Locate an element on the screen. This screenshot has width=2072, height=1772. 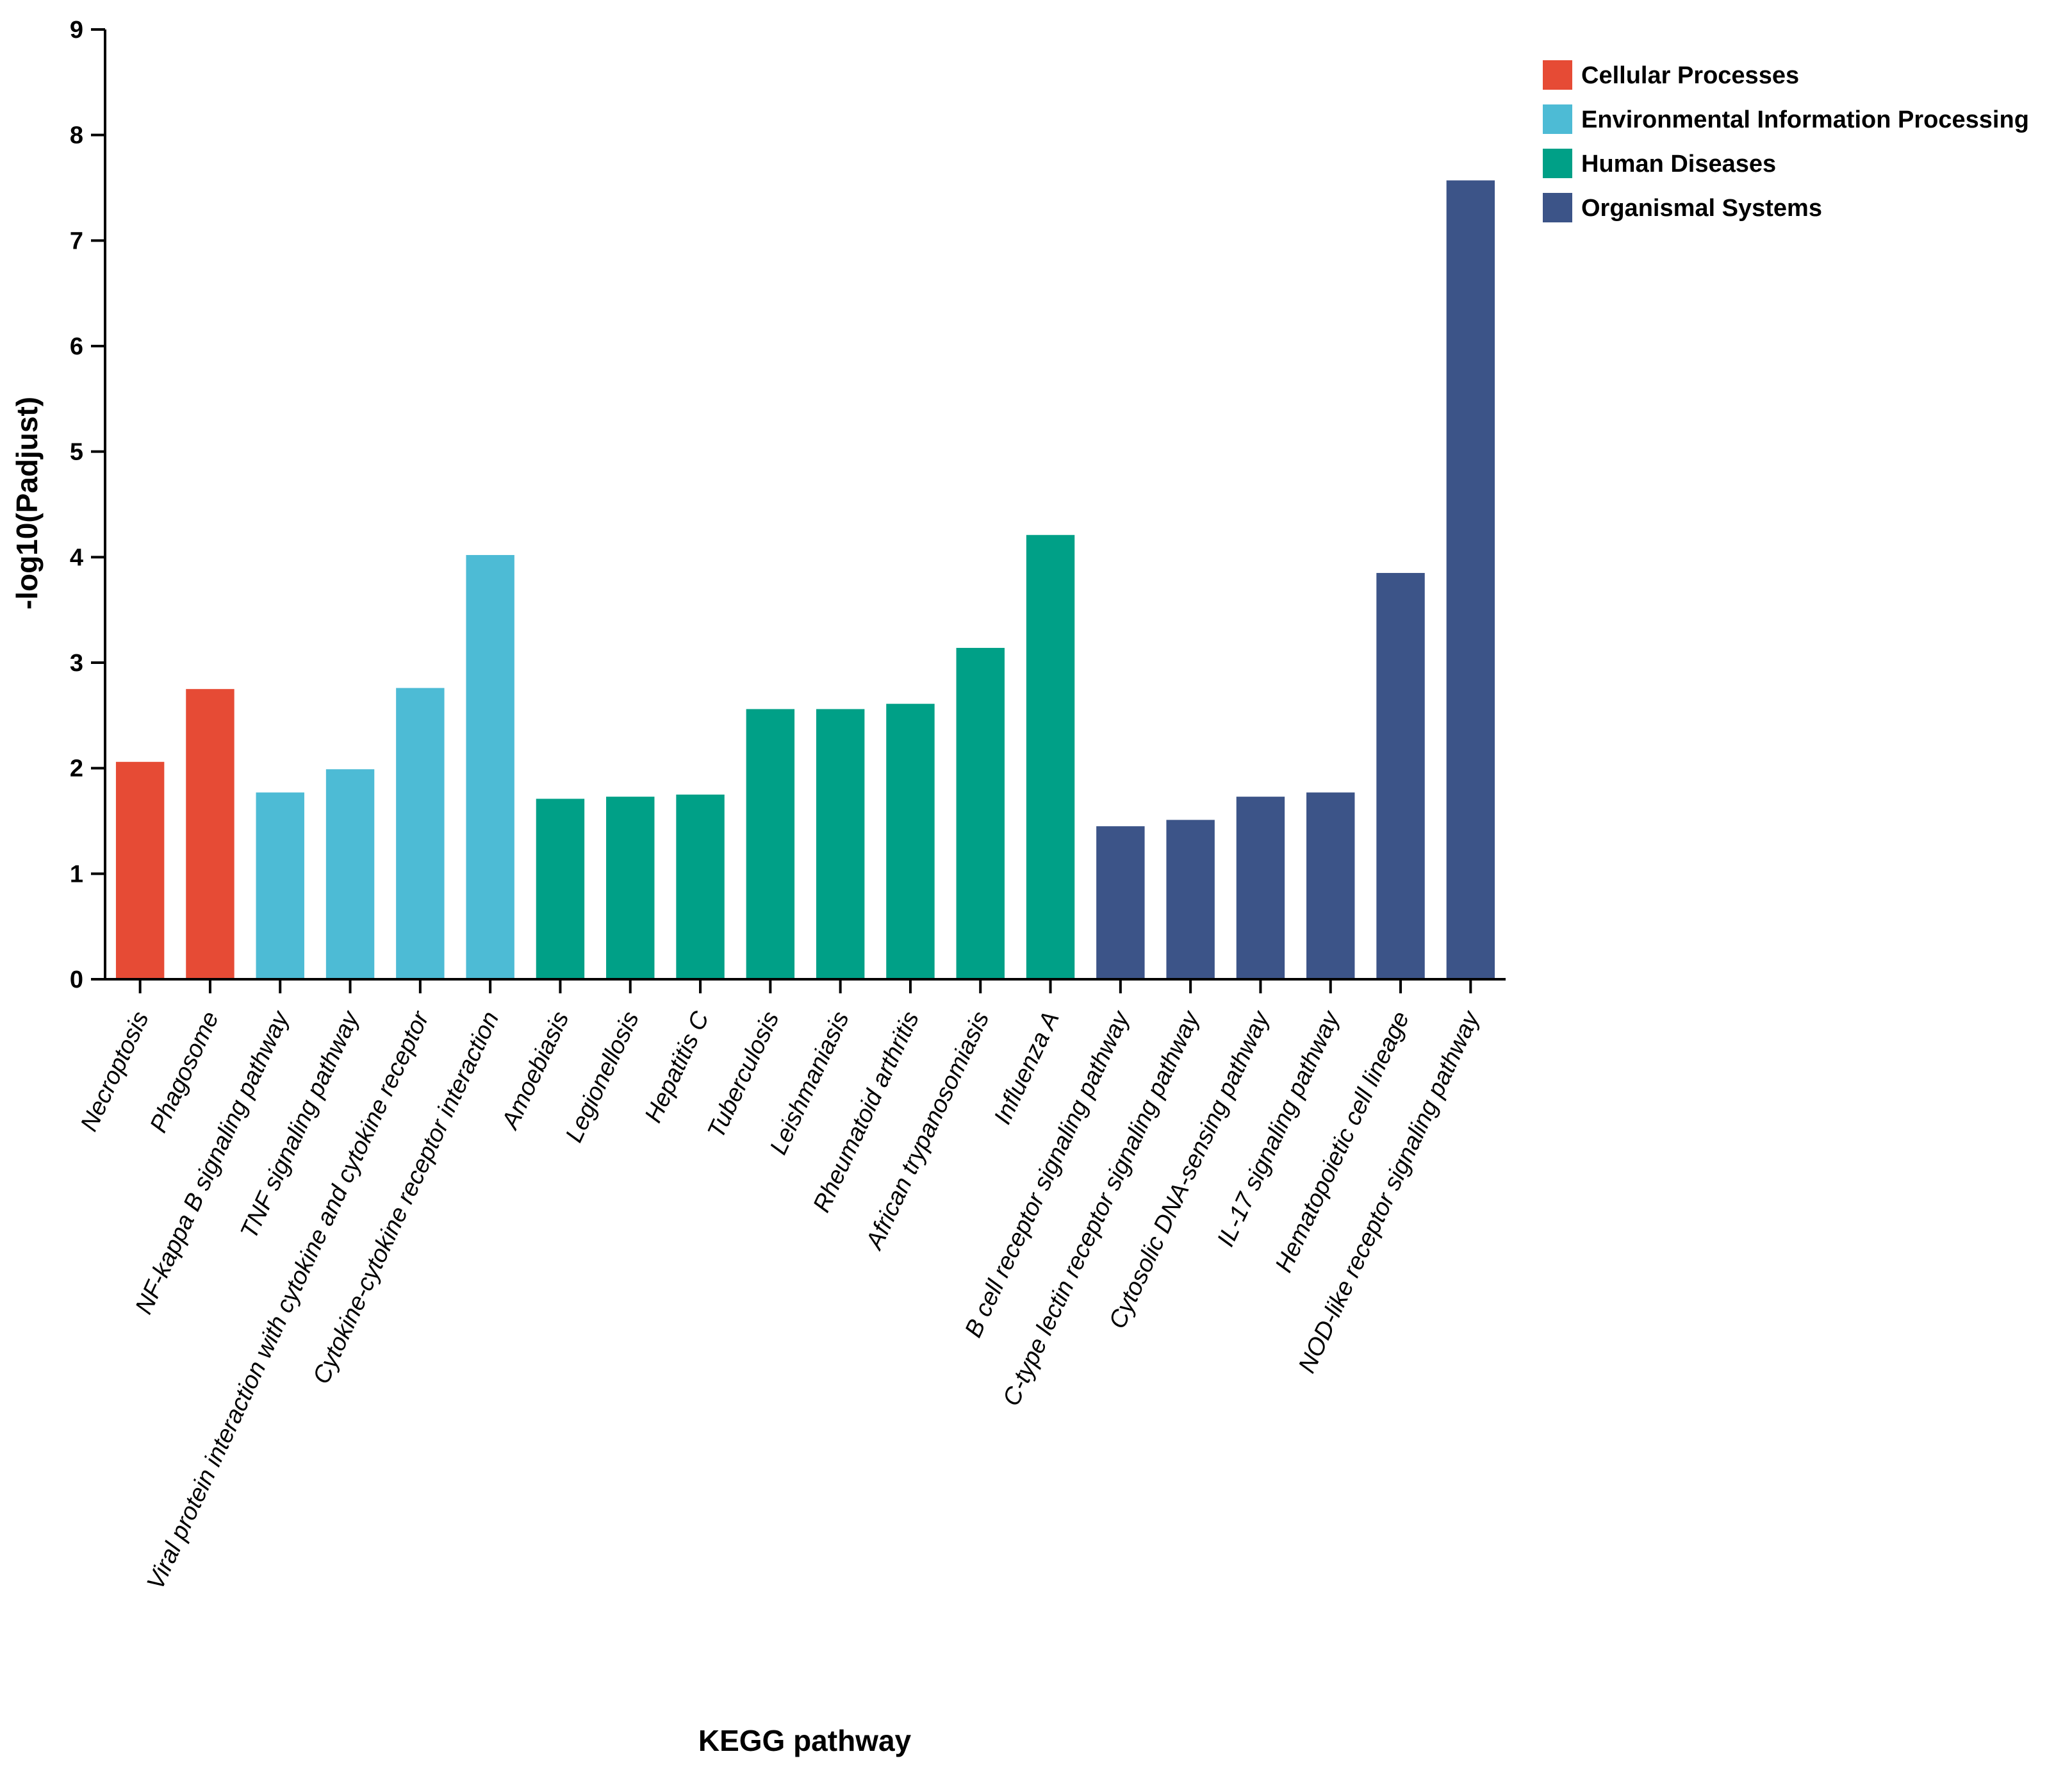
y-tick-label: 8 is located at coordinates (76, 135).